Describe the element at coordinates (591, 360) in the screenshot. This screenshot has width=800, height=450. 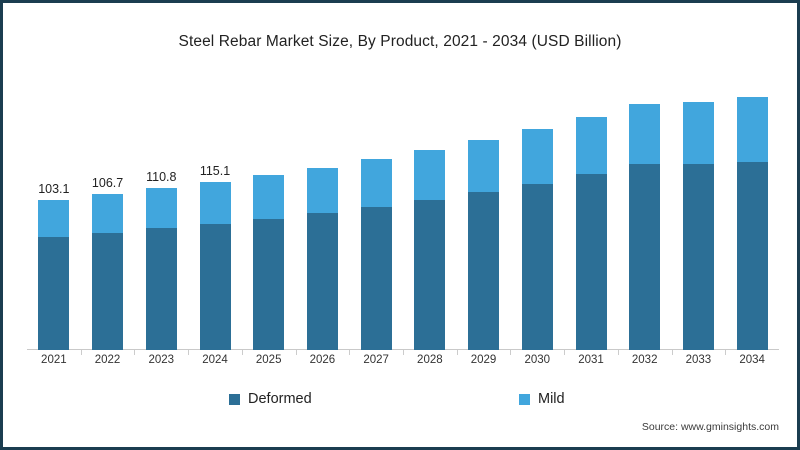
I see `x-axis-label-2031: 2031` at that location.